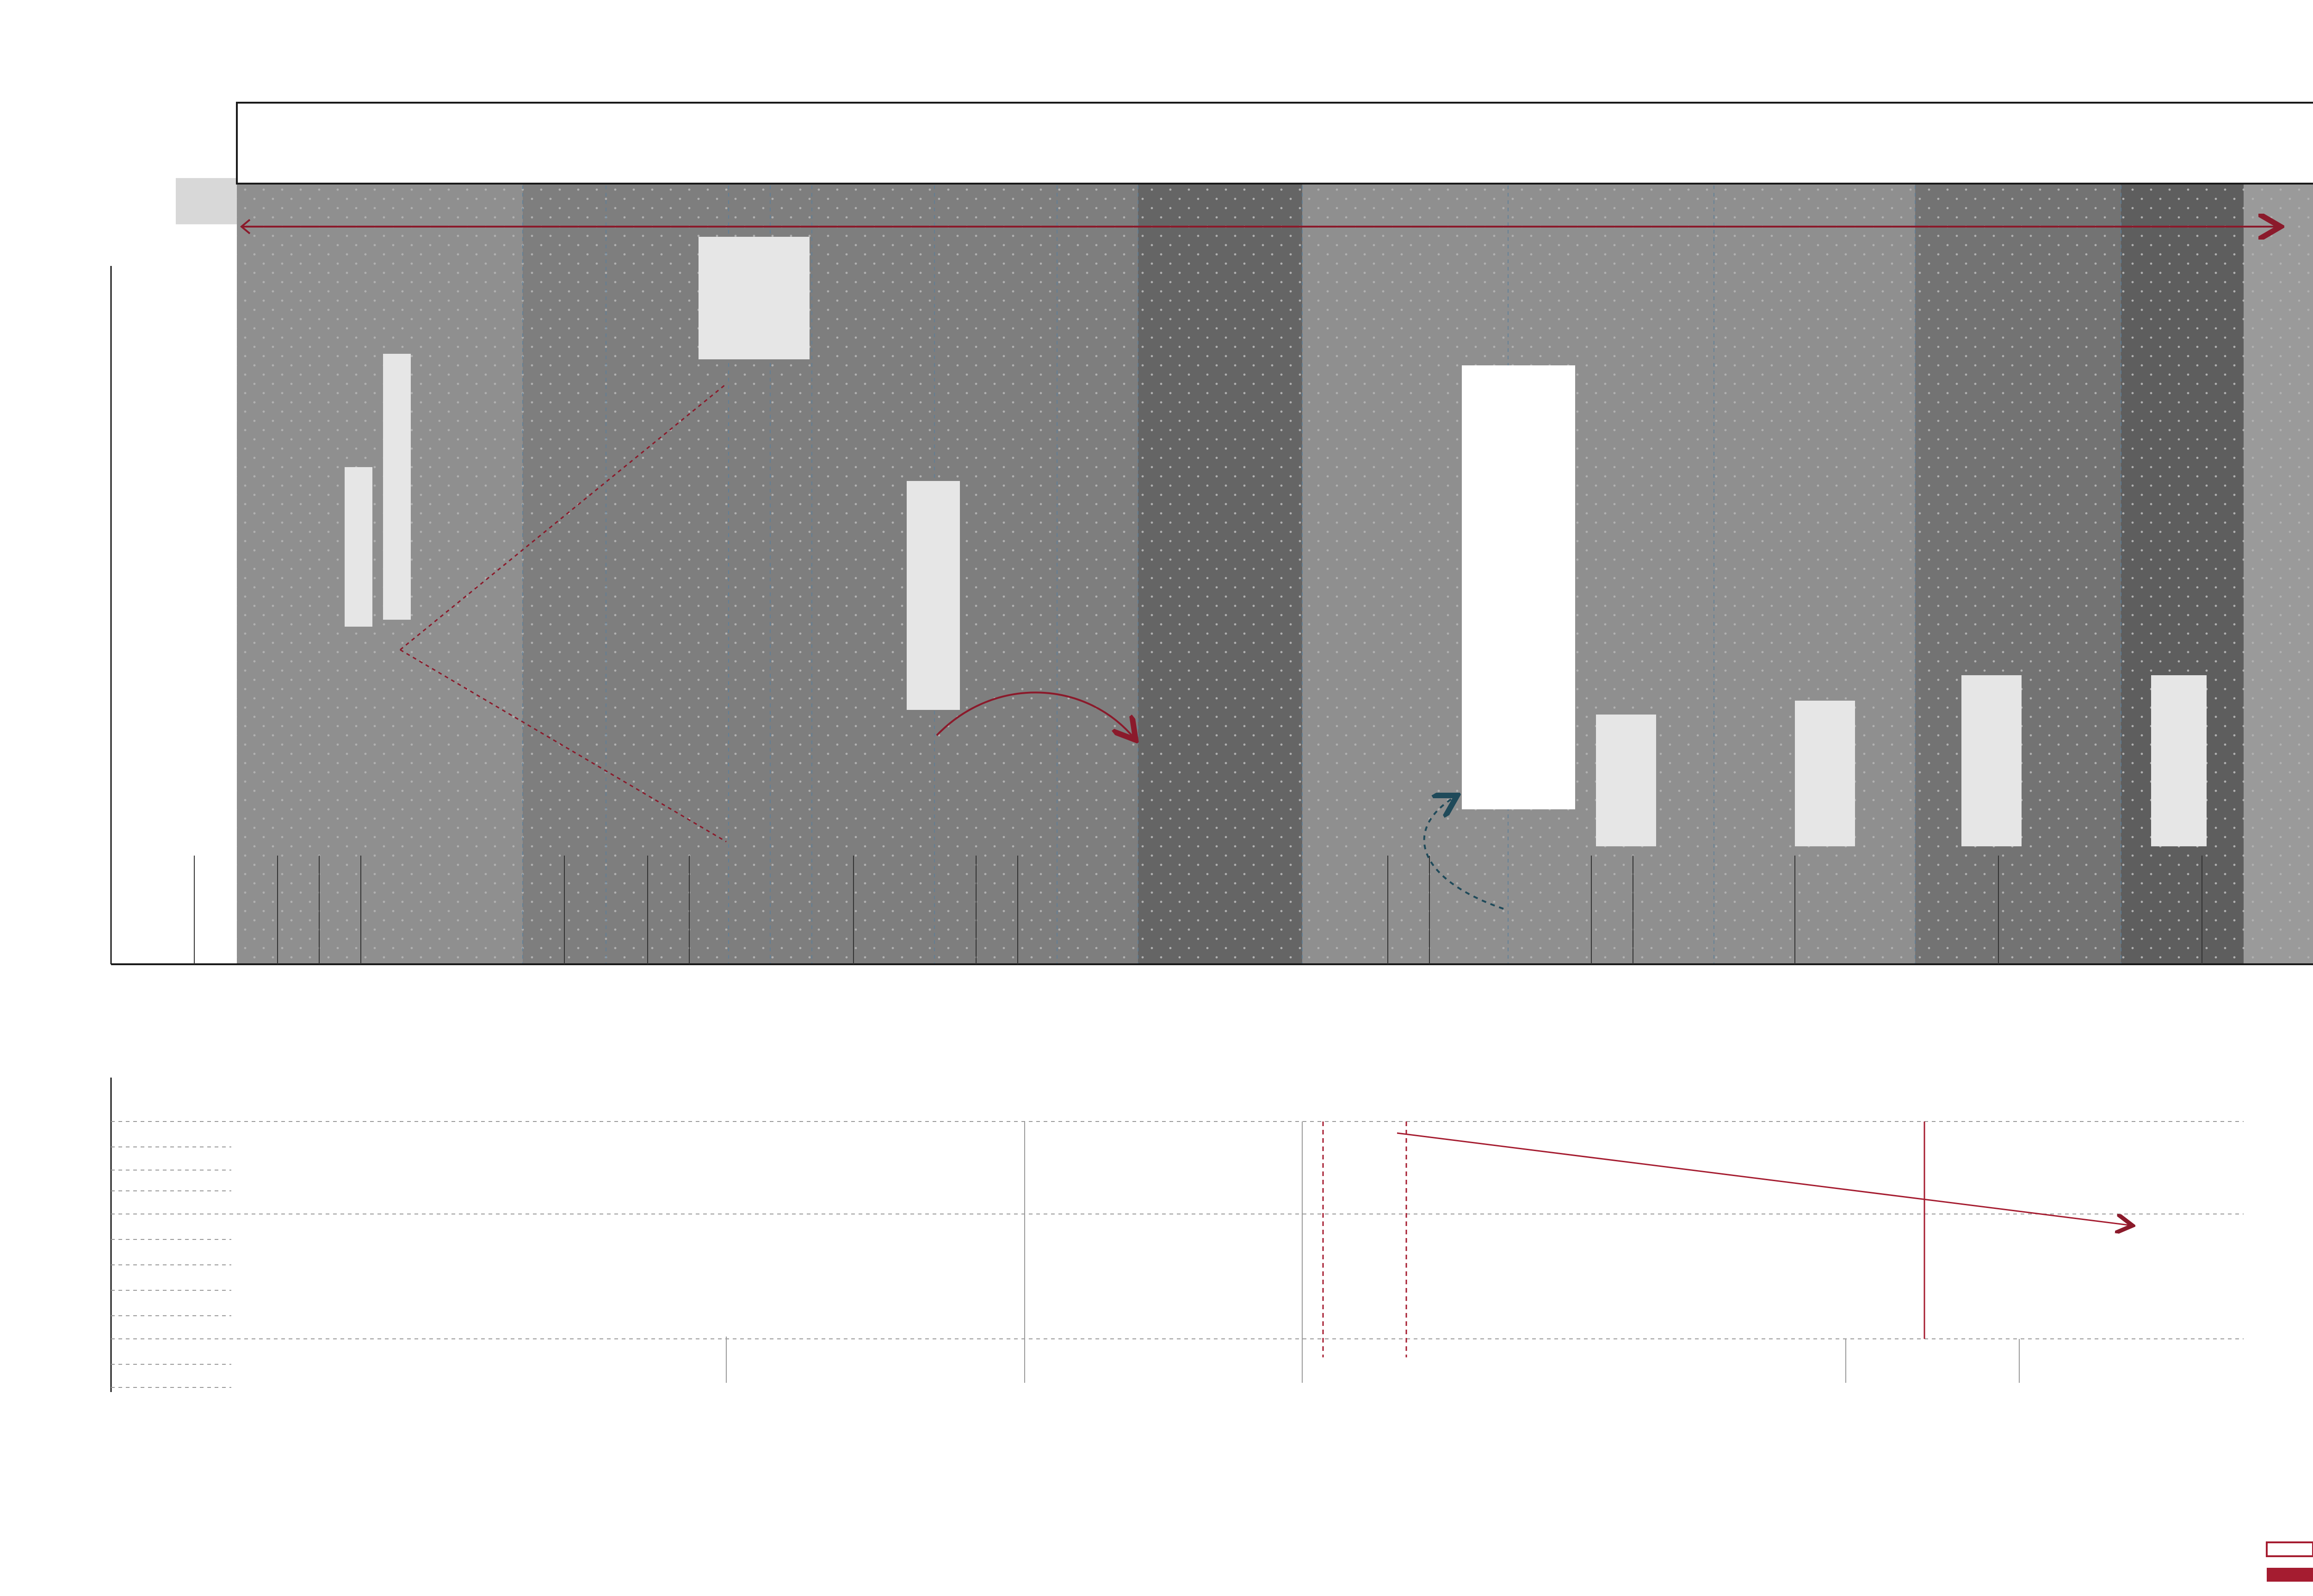 The height and width of the screenshot is (1596, 2313). I want to click on callout-costs, so click(1518, 587).